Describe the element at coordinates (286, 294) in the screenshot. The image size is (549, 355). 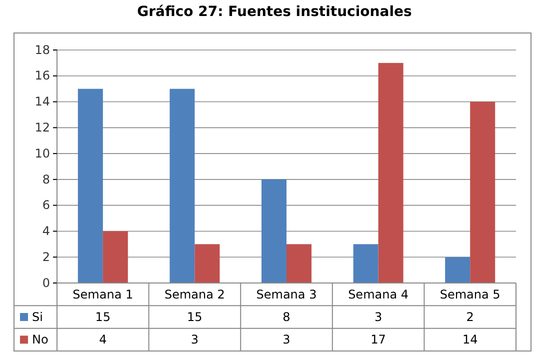
I see `x-tick-label: Semana 3` at that location.